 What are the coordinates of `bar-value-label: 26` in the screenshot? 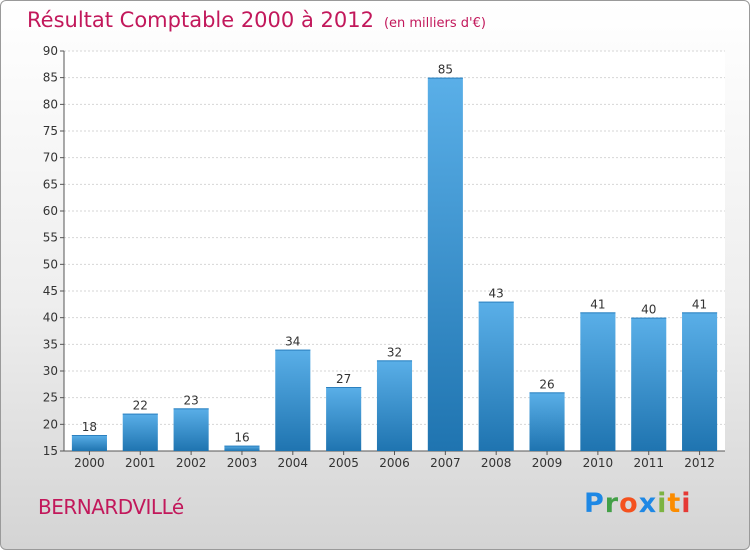 It's located at (546, 384).